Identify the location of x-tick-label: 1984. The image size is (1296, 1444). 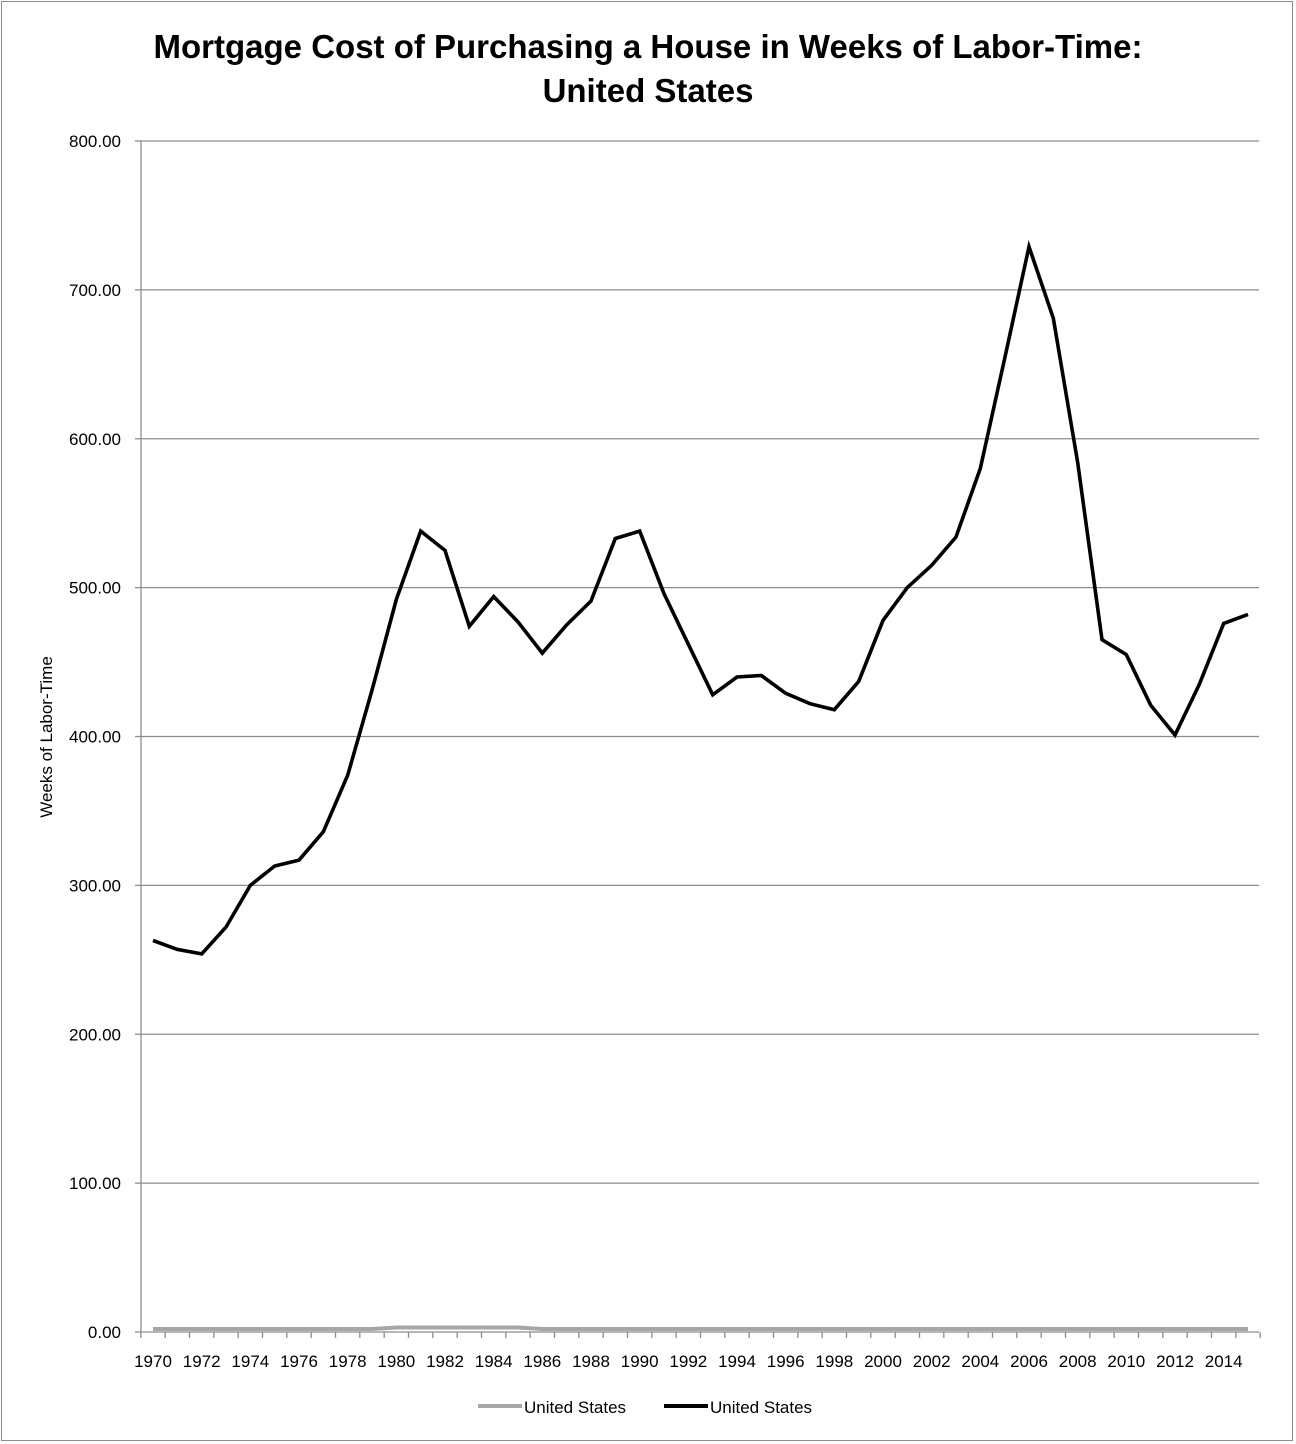
(494, 1361).